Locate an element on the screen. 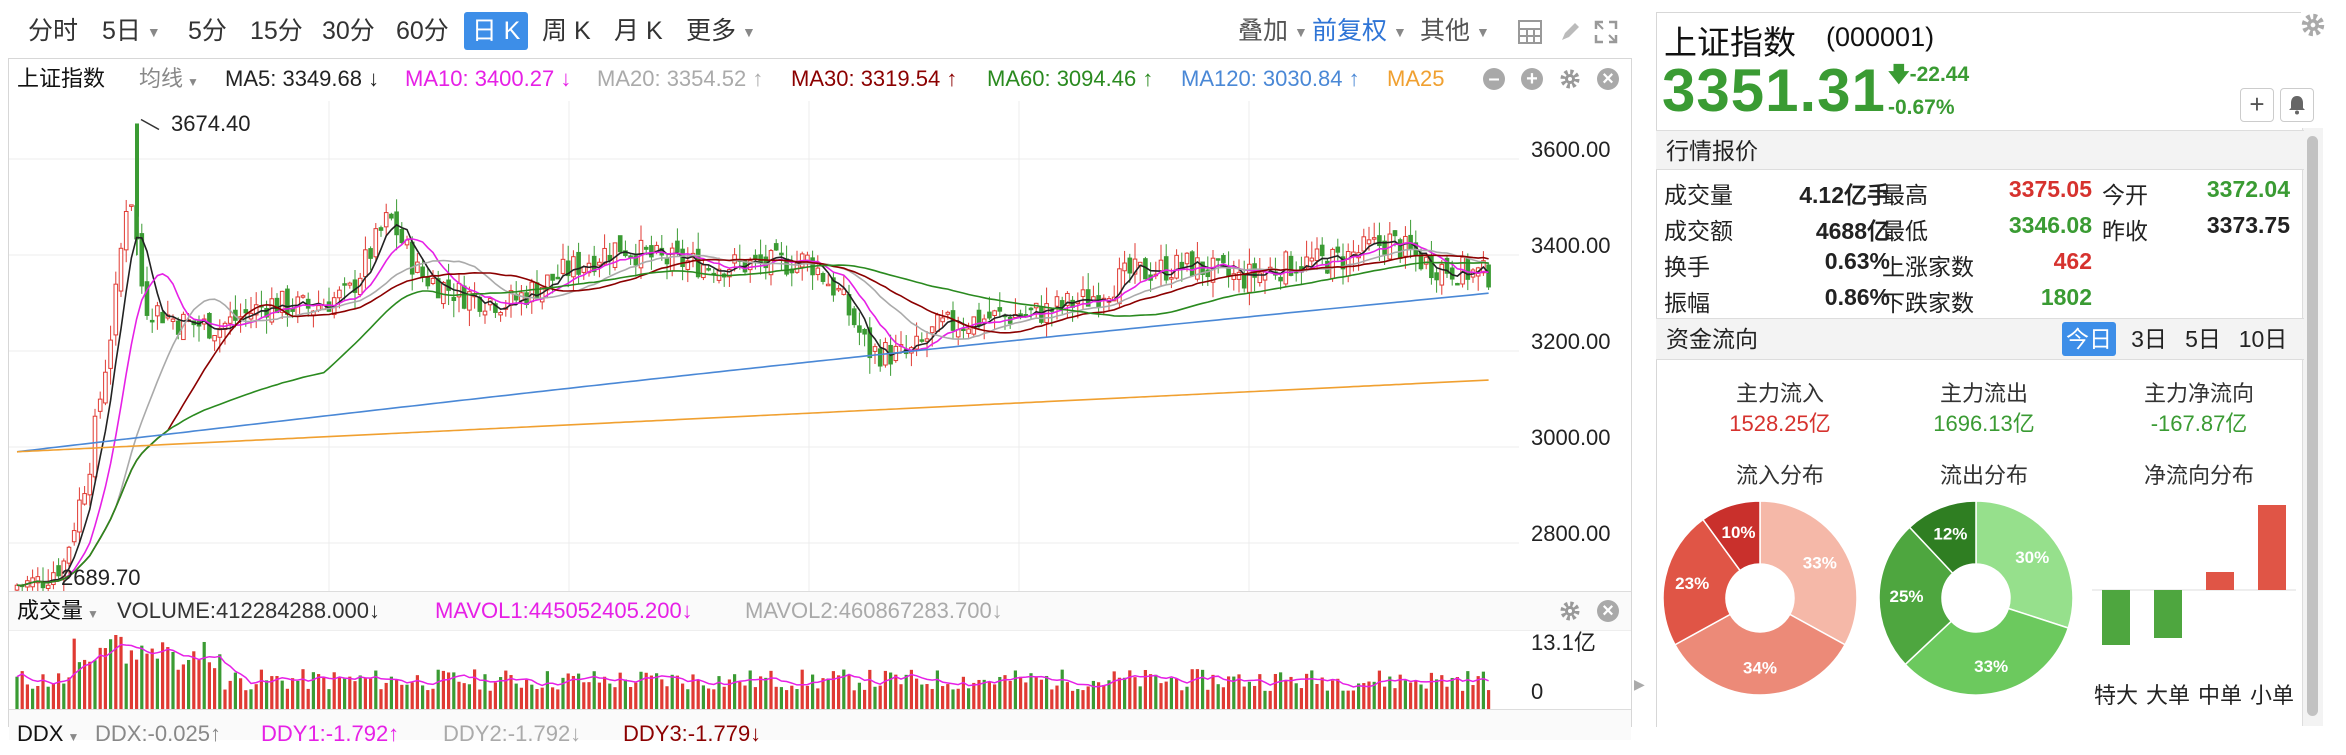 The image size is (2346, 755). more-menu: 更多 ▼ is located at coordinates (721, 31).